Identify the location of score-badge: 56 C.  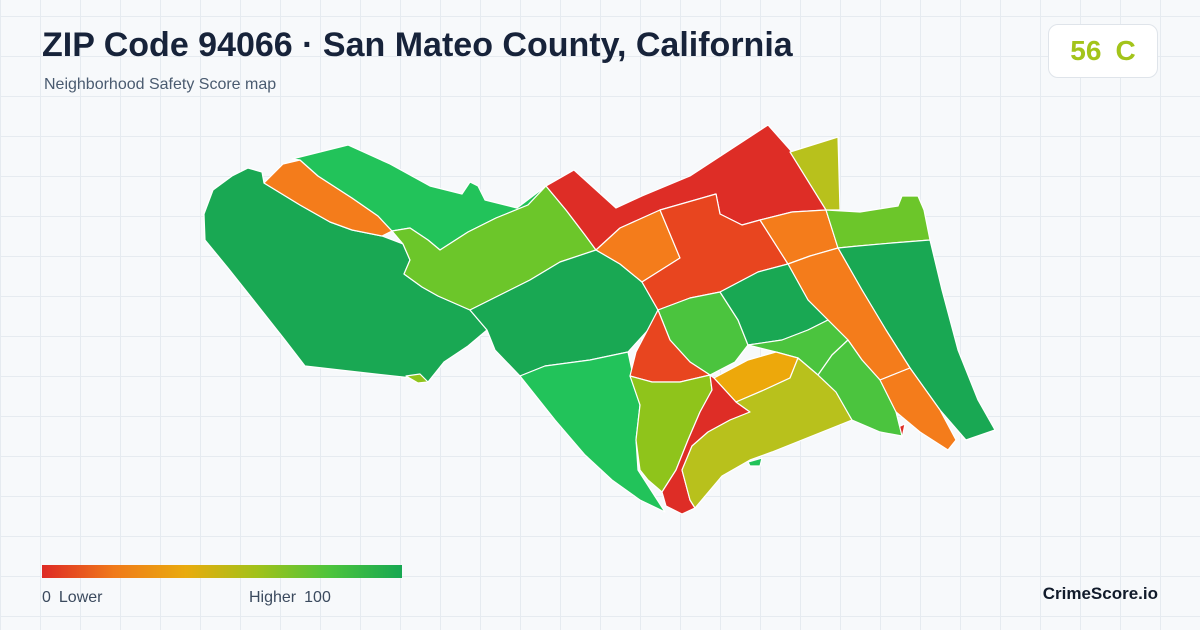
(1103, 51).